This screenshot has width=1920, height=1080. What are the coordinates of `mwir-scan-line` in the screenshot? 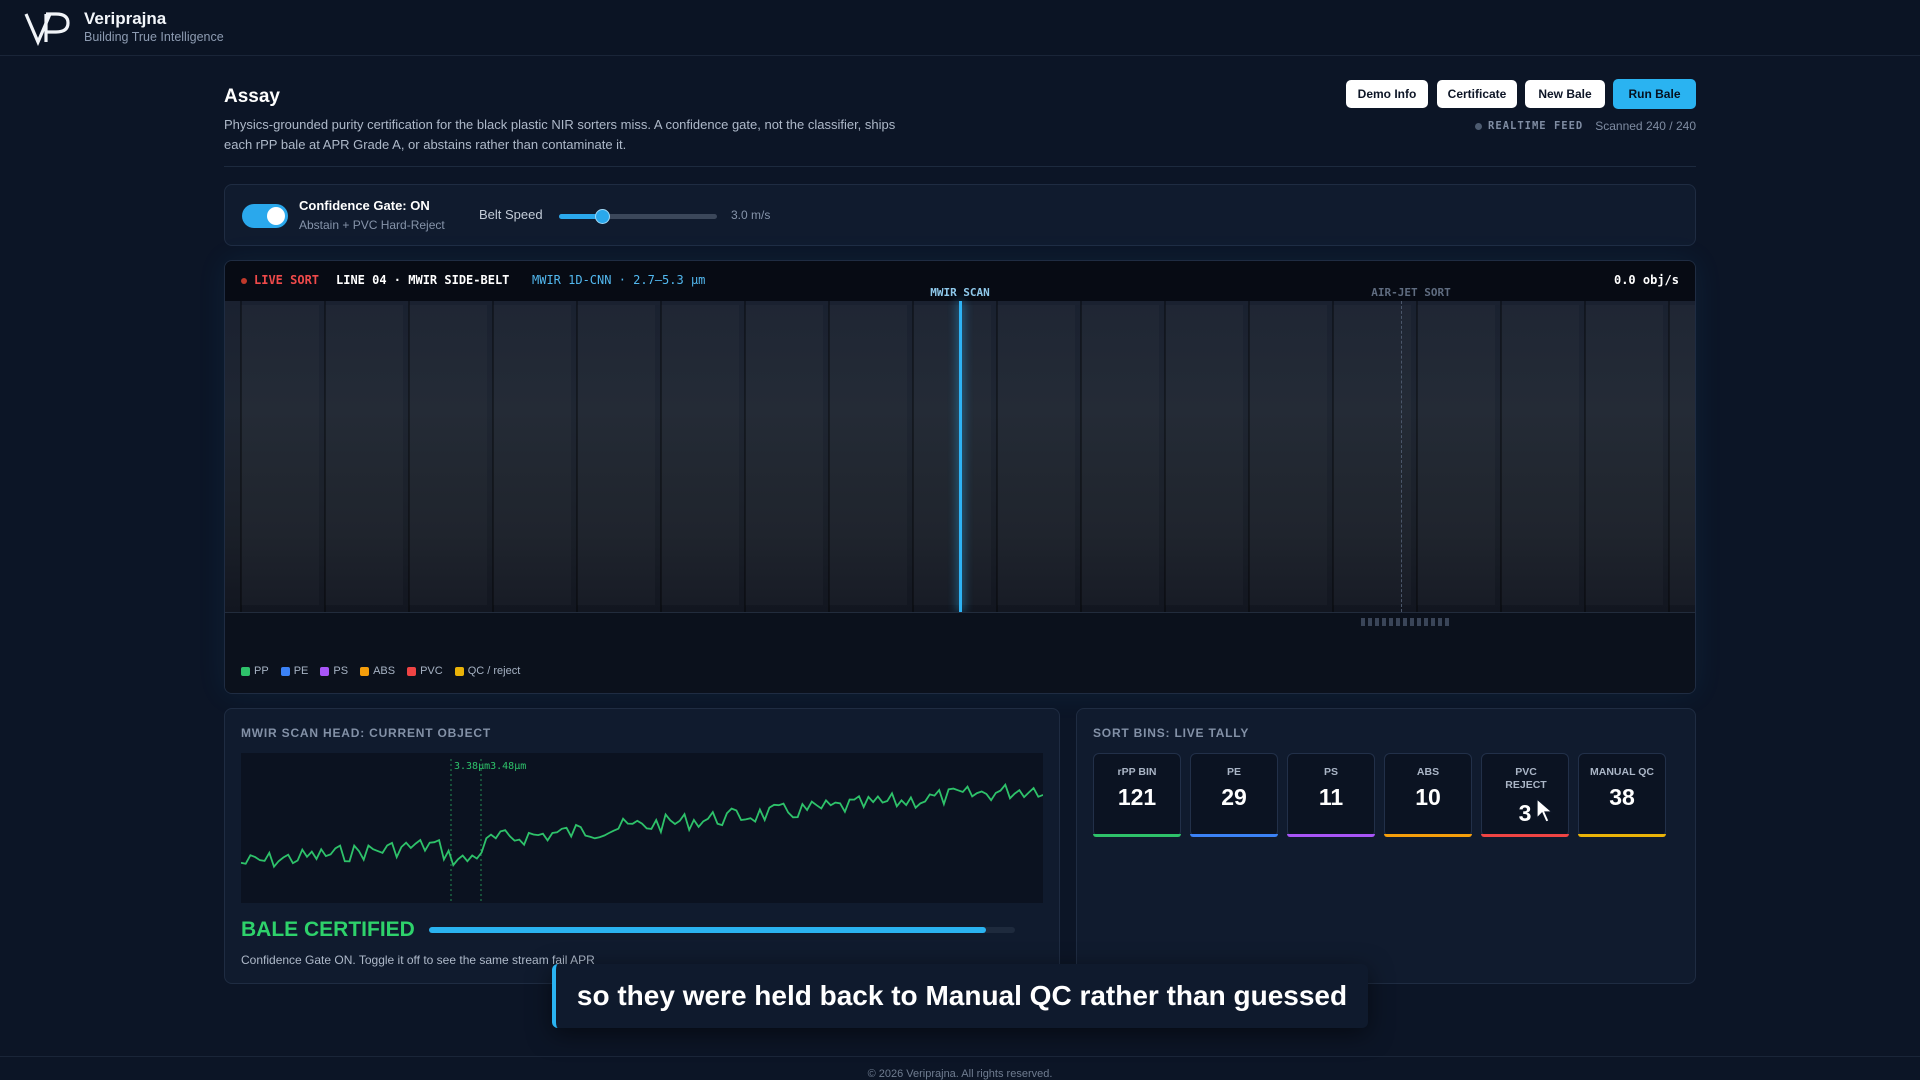 It's located at (960, 456).